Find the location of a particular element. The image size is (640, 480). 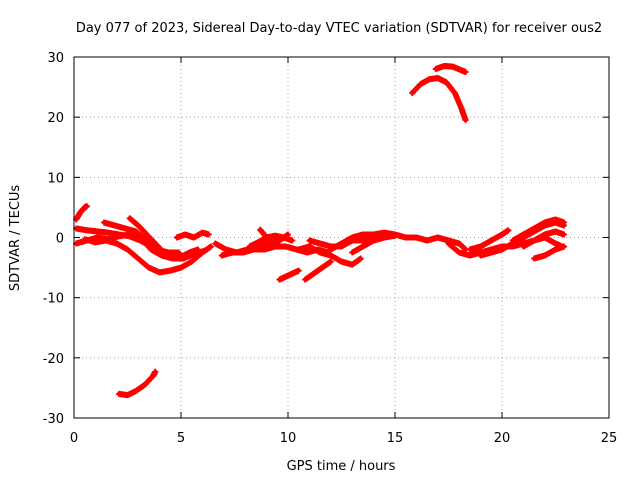

x-tick-label: 10 is located at coordinates (288, 438).